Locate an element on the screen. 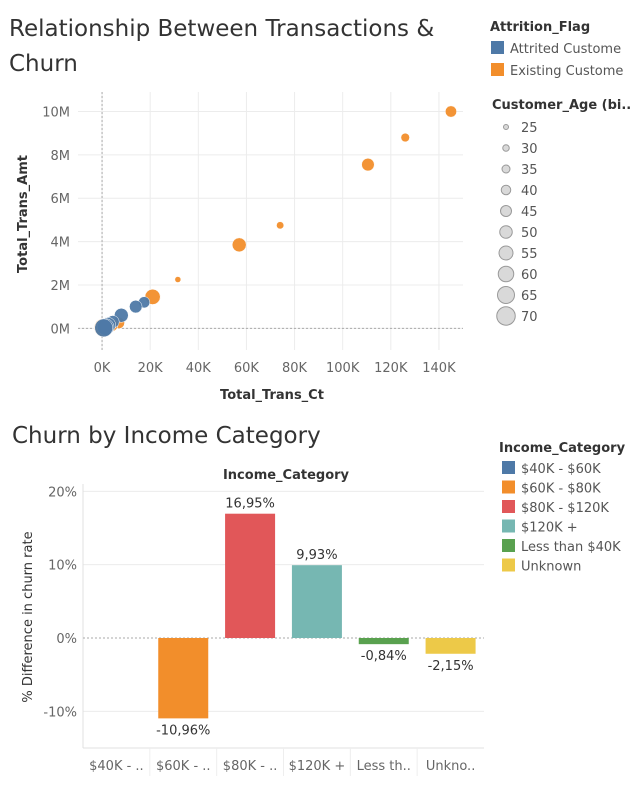 The image size is (634, 799). scatter-y-tick-label: 2M is located at coordinates (61, 286).